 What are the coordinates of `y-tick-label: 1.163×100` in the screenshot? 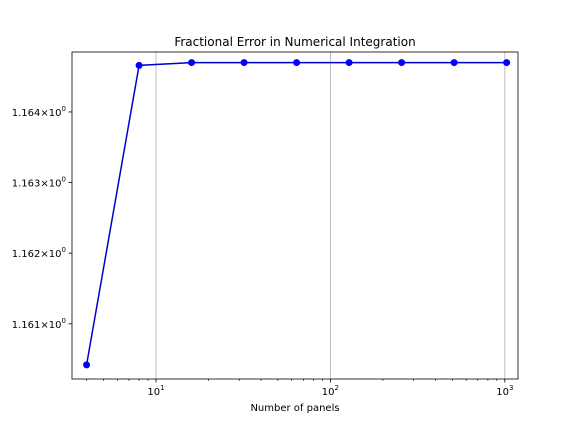 It's located at (39, 183).